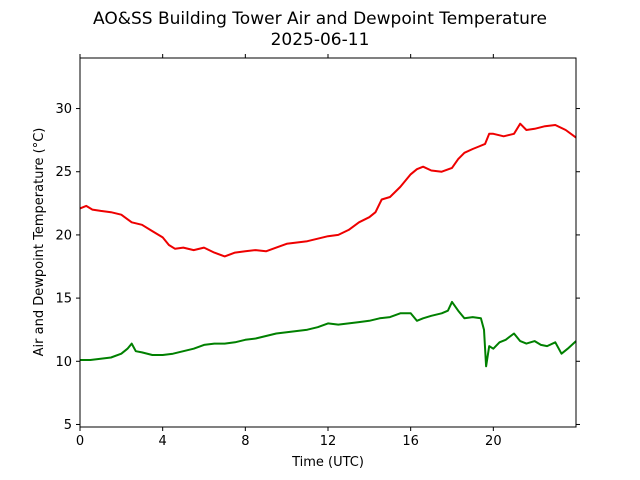  Describe the element at coordinates (320, 40) in the screenshot. I see `chart-subtitle: 2025-06-11` at that location.